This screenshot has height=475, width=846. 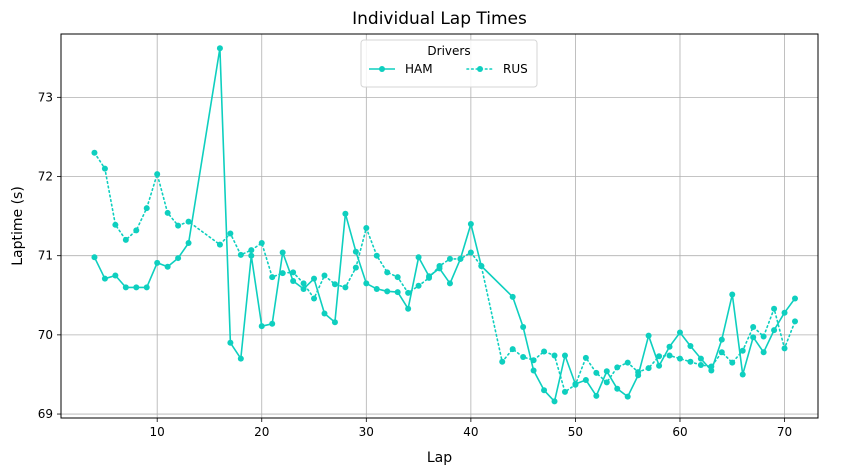 I want to click on x-tick-label: 70, so click(x=784, y=432).